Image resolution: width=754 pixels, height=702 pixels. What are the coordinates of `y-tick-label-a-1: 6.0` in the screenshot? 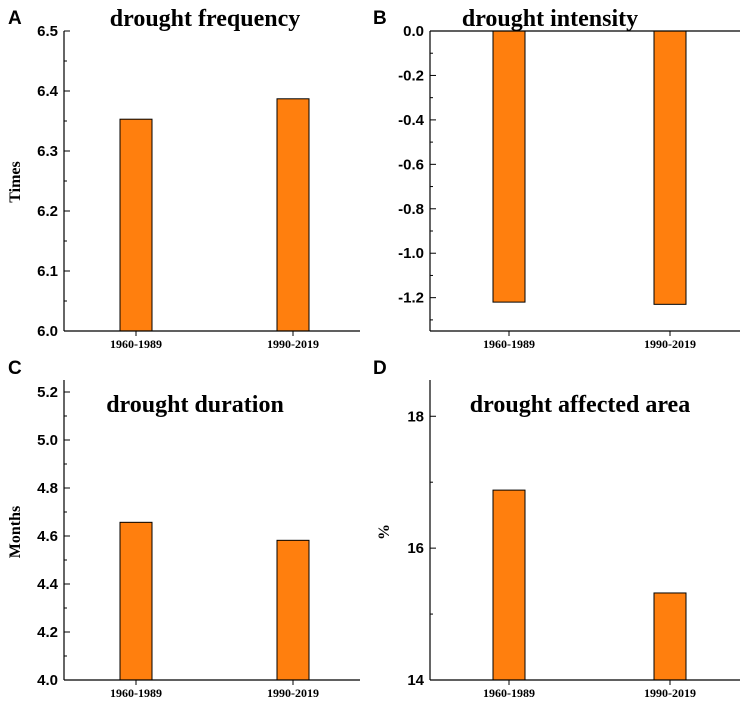 It's located at (47, 331).